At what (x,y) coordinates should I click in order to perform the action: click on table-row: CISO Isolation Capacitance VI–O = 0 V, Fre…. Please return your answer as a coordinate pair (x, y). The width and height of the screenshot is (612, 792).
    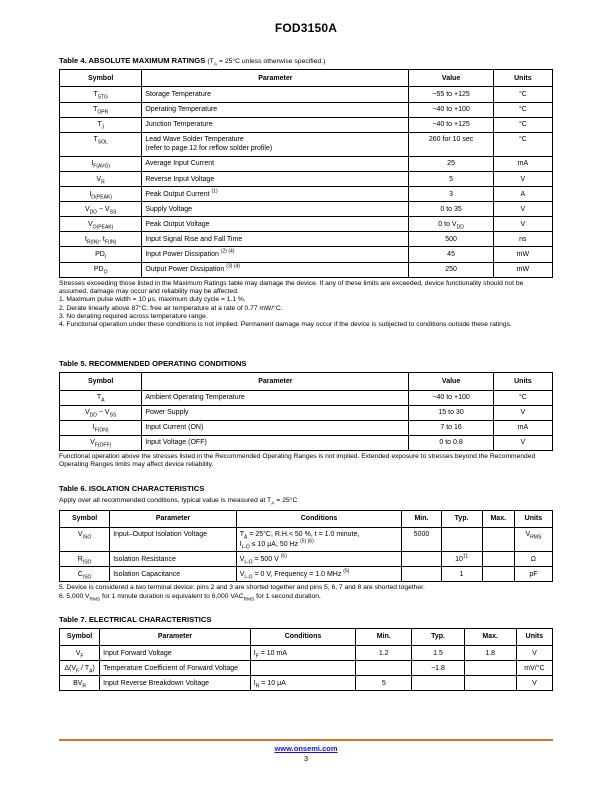
    Looking at the image, I should click on (306, 574).